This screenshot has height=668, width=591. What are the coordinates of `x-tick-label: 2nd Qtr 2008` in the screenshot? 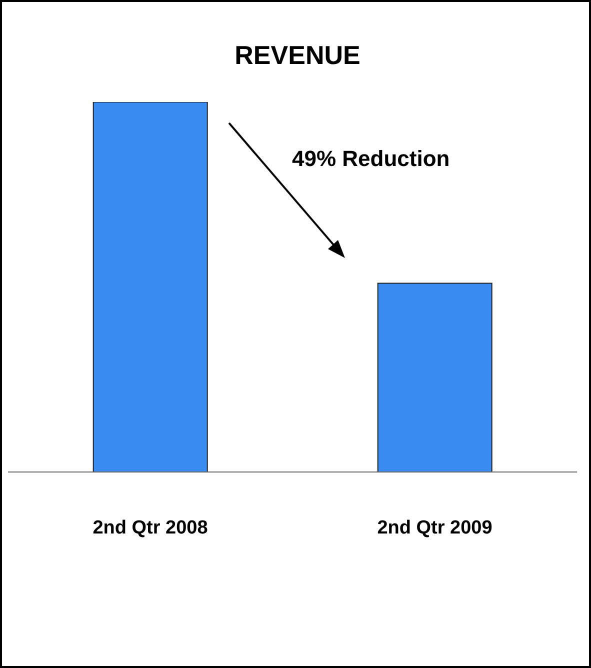 It's located at (150, 527).